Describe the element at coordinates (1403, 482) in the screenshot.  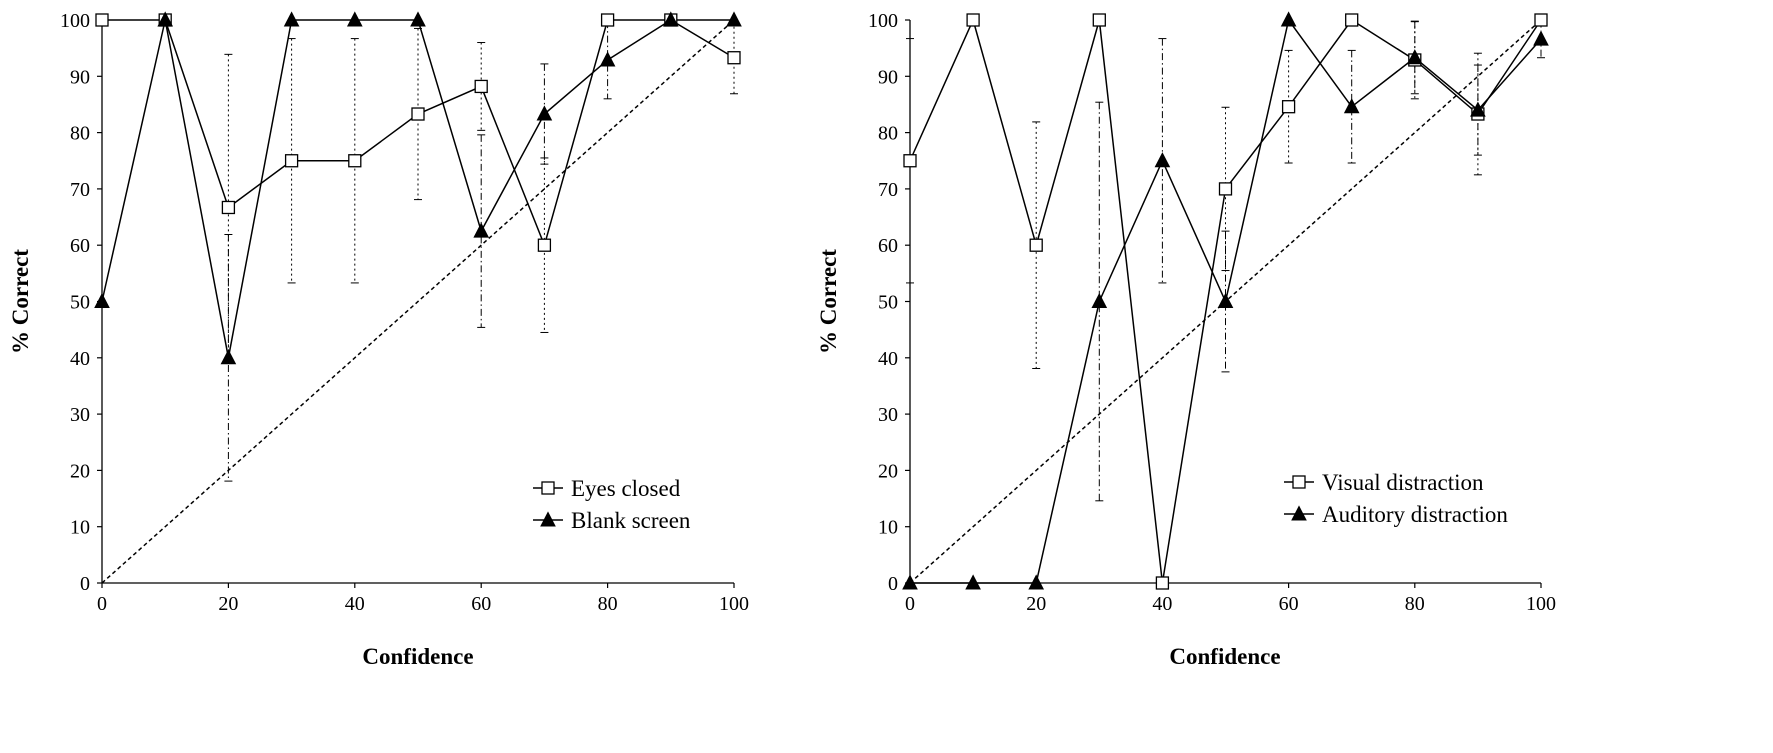
I see `legend-label: Visual distraction` at that location.